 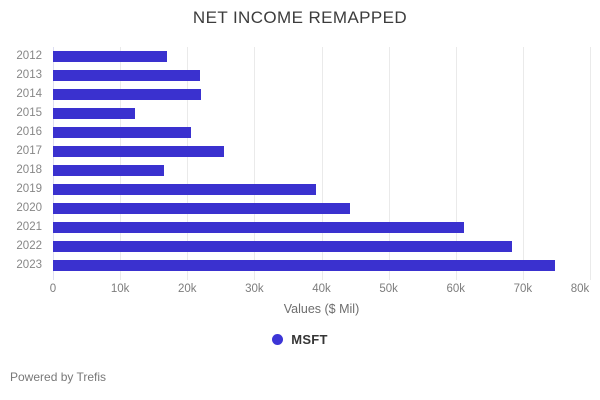 What do you see at coordinates (29, 227) in the screenshot?
I see `y-axis-label-2021: 2021` at bounding box center [29, 227].